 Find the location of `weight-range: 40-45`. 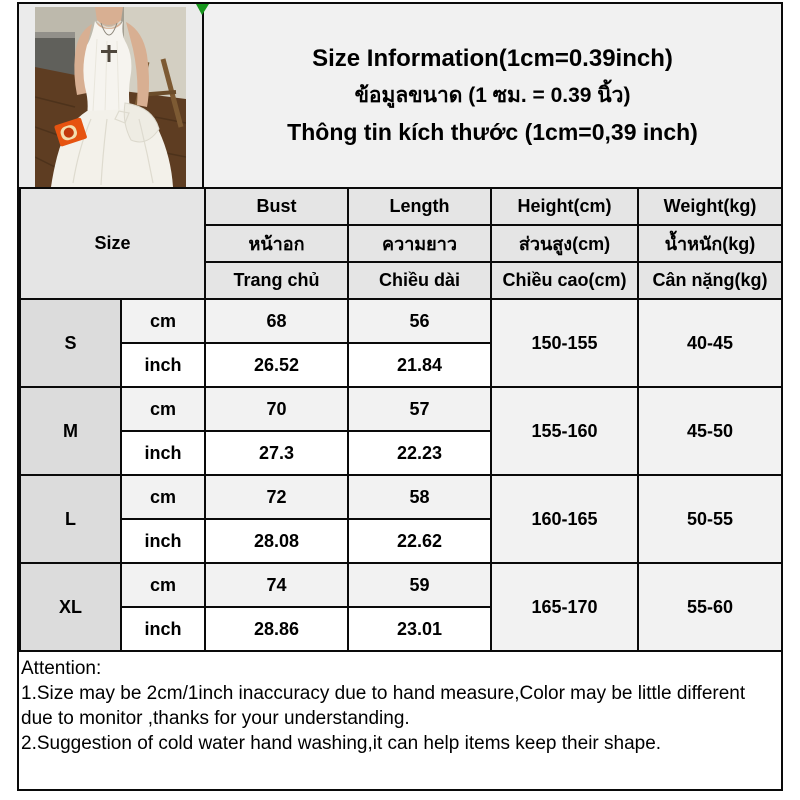

weight-range: 40-45 is located at coordinates (710, 343).